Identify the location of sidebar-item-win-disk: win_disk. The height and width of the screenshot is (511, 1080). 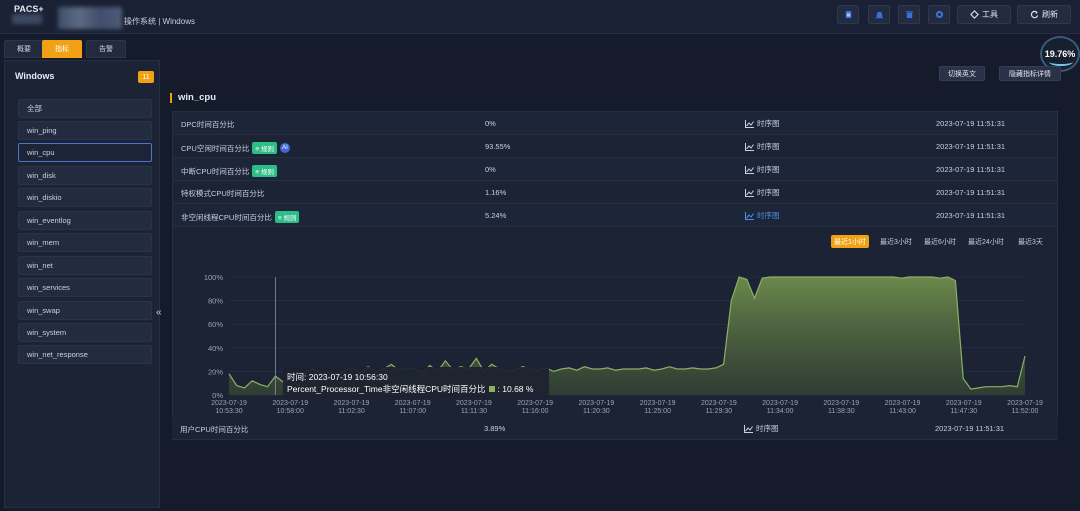
(85, 175).